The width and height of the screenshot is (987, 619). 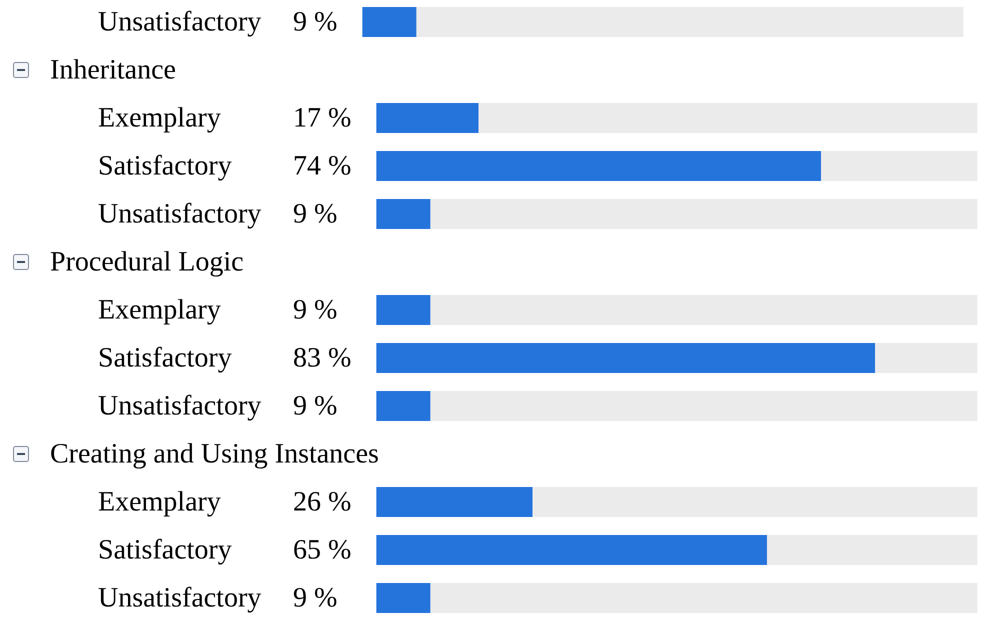 What do you see at coordinates (322, 166) in the screenshot?
I see `data-label: 74 %` at bounding box center [322, 166].